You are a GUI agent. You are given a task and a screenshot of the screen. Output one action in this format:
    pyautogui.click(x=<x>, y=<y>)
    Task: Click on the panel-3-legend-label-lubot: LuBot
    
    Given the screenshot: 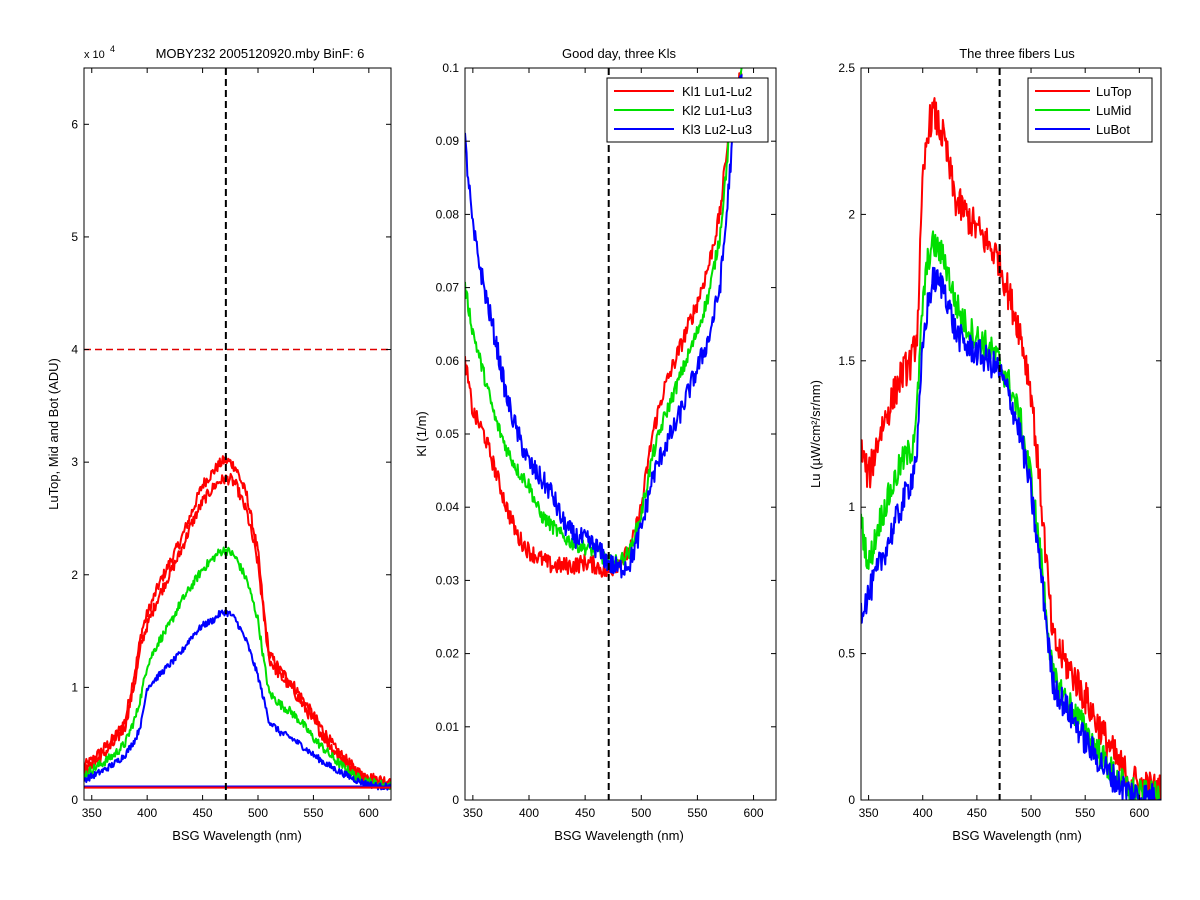 What is the action you would take?
    pyautogui.click(x=1113, y=129)
    